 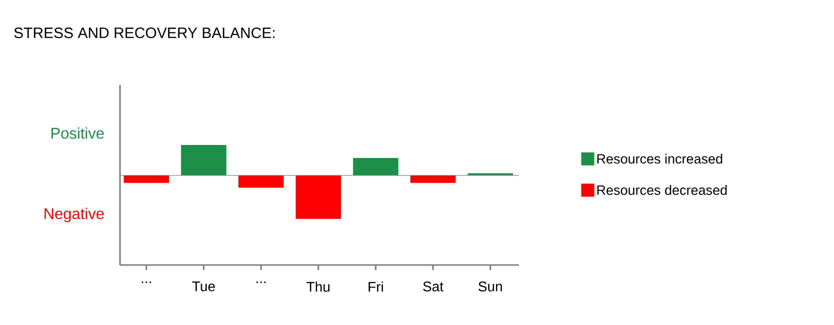 What do you see at coordinates (433, 287) in the screenshot?
I see `x-tick-label: Sat` at bounding box center [433, 287].